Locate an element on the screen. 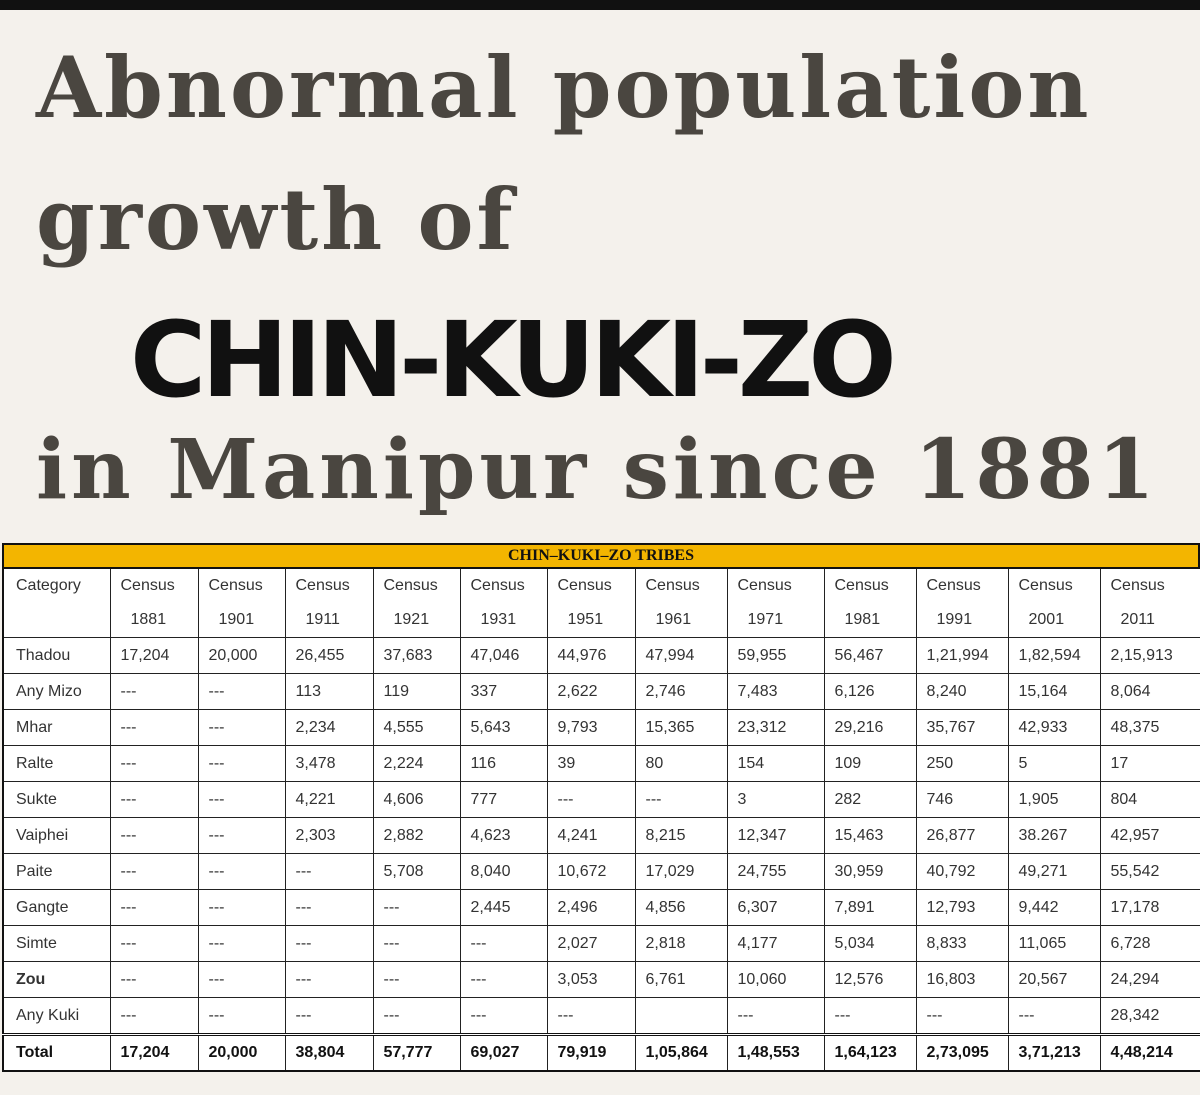 The image size is (1200, 1095). value-cell: 337 is located at coordinates (503, 691).